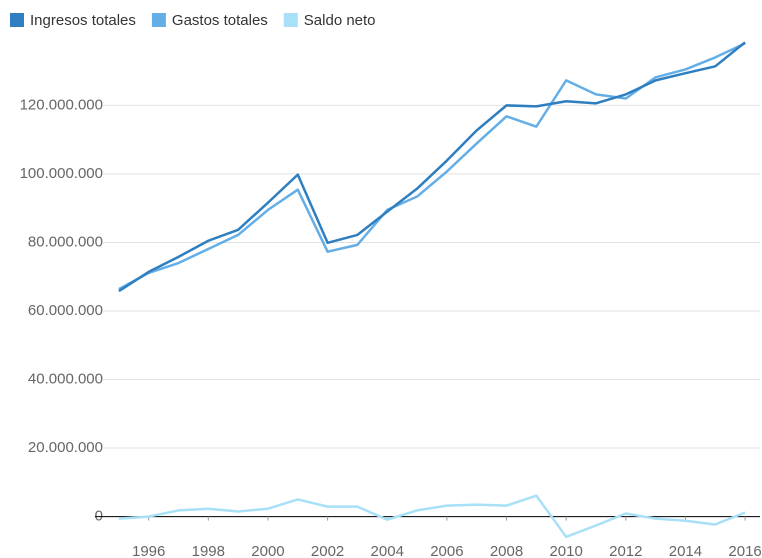  Describe the element at coordinates (61, 173) in the screenshot. I see `y-tick-label: 100.000.000` at that location.